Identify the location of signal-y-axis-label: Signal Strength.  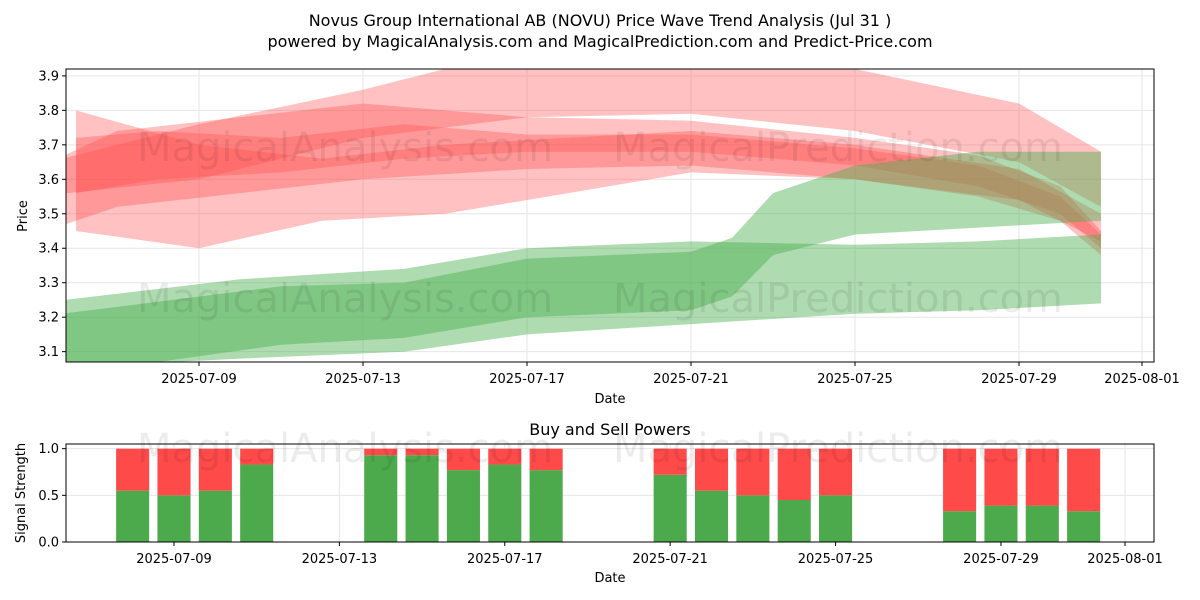
(21, 493).